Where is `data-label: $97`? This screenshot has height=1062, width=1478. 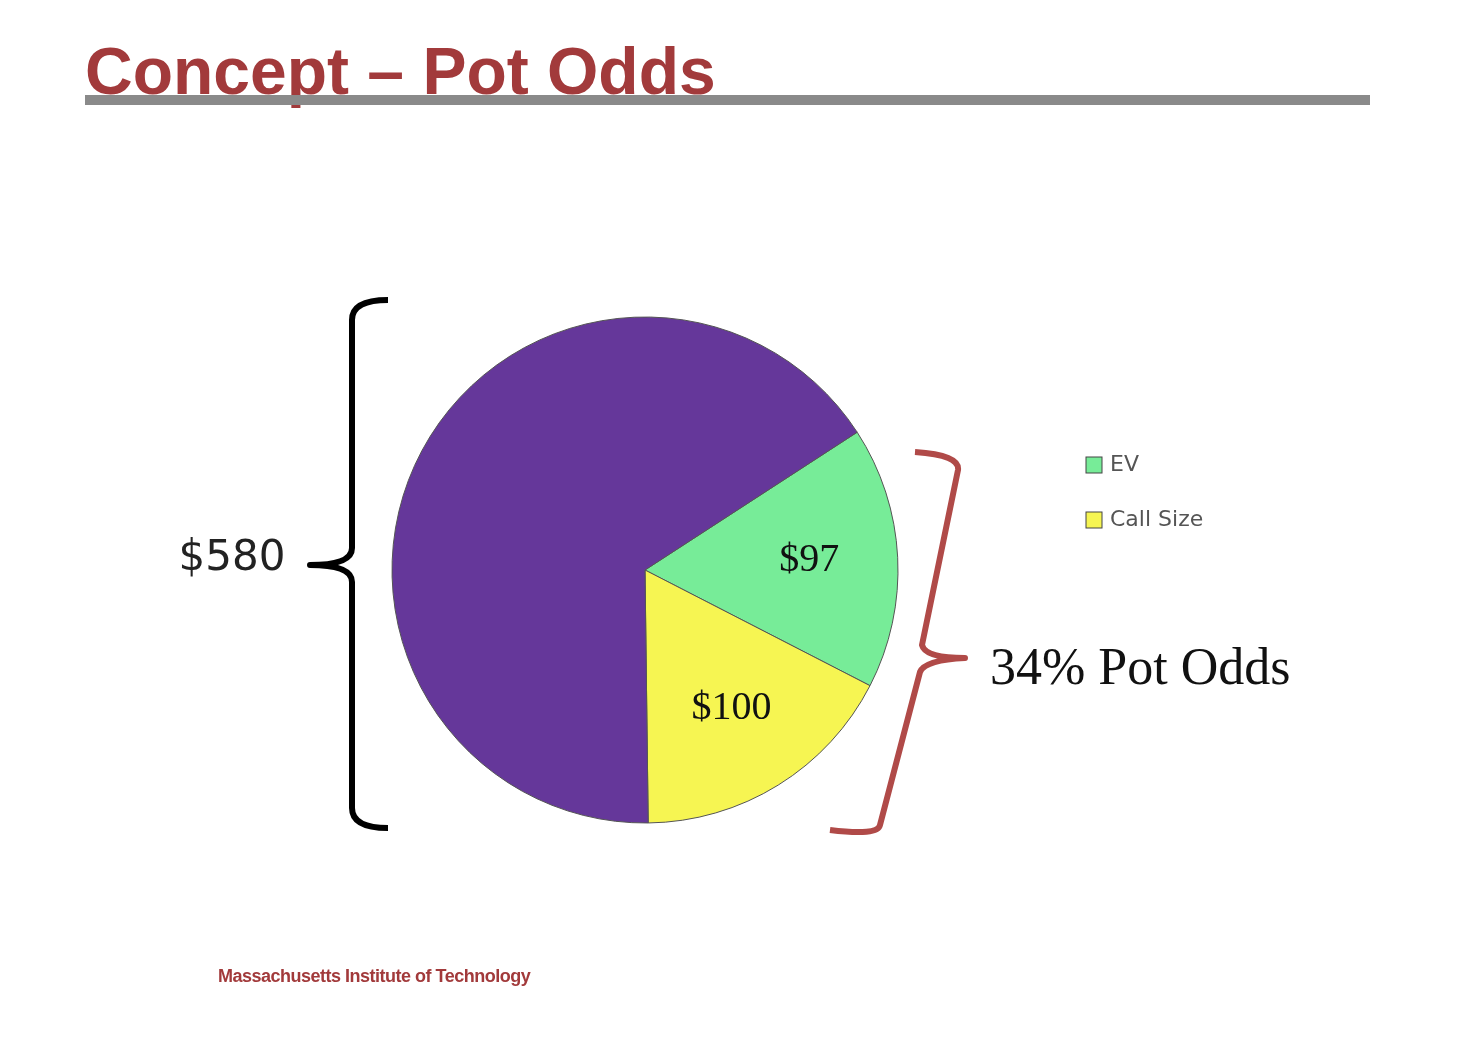 data-label: $97 is located at coordinates (809, 557).